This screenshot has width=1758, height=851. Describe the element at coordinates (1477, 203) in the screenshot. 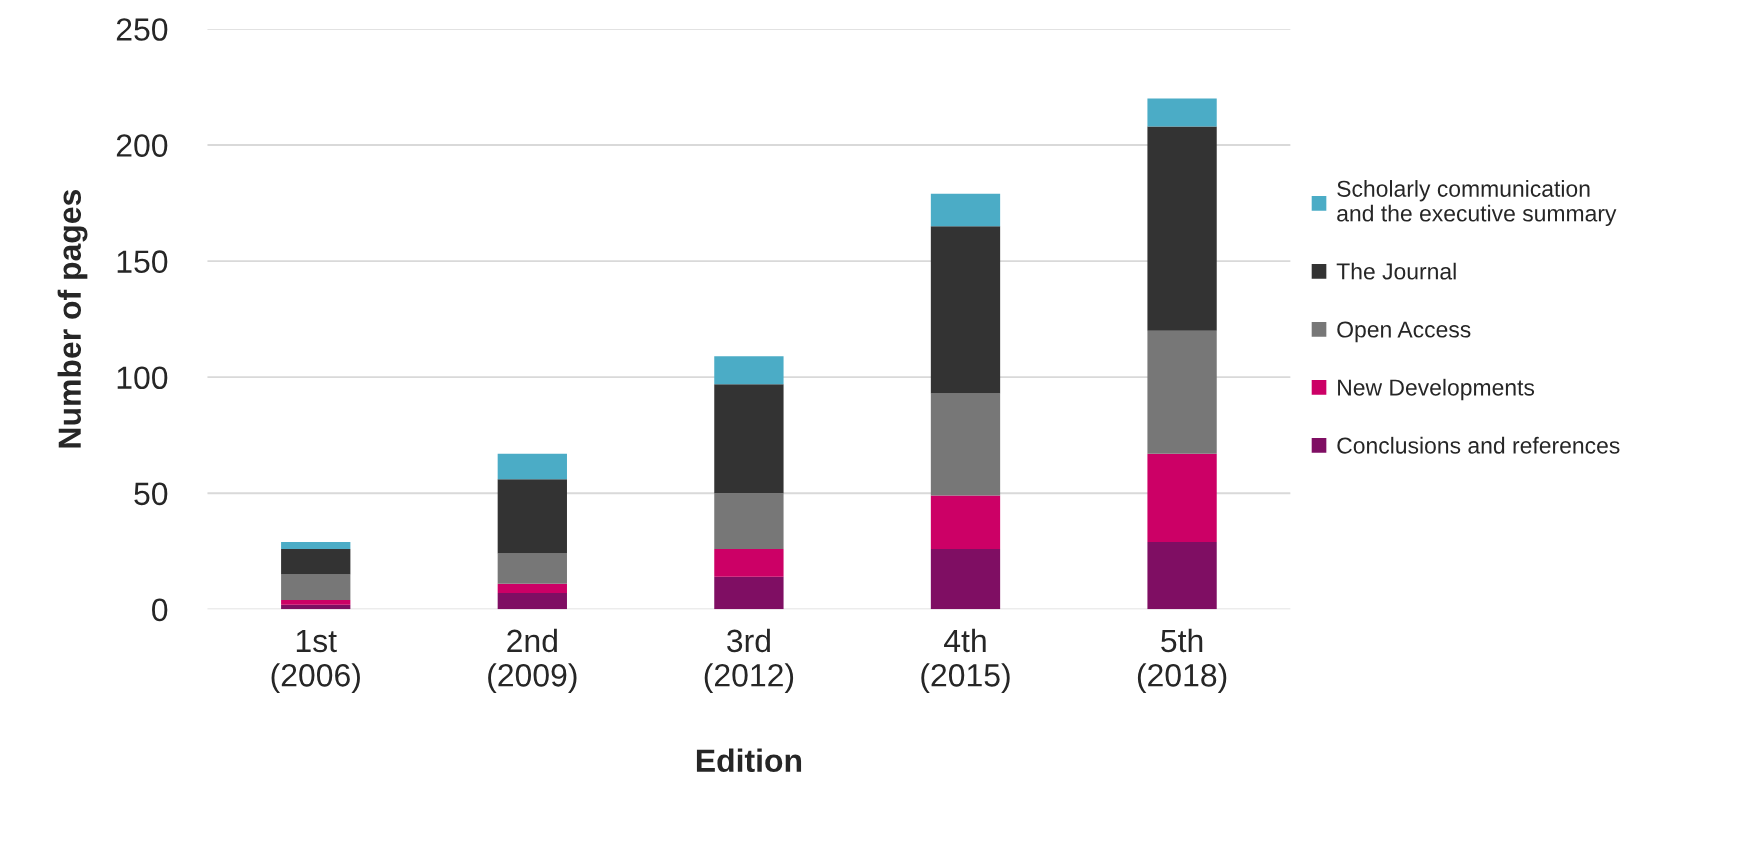

I see `legend-label: Scholarly communication and the executive summary` at that location.